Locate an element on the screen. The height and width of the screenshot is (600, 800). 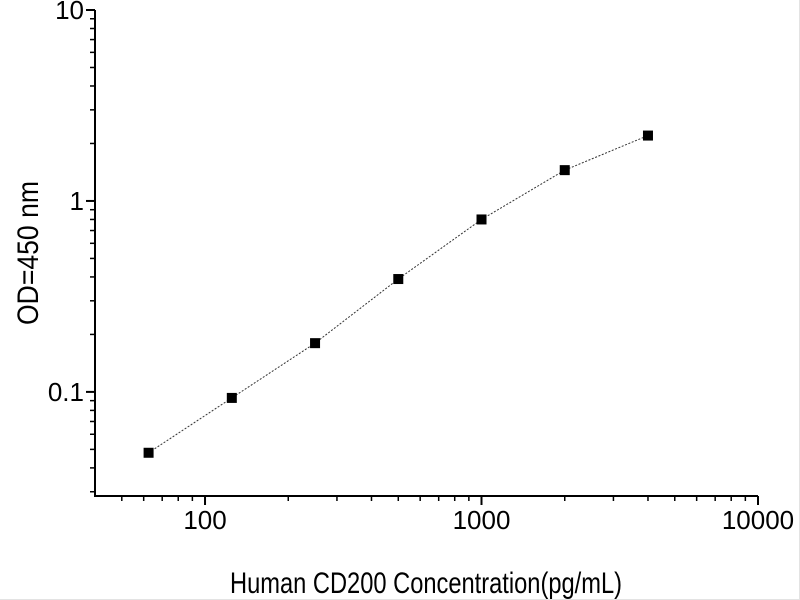
y-tick-label: 1 is located at coordinates (77, 201).